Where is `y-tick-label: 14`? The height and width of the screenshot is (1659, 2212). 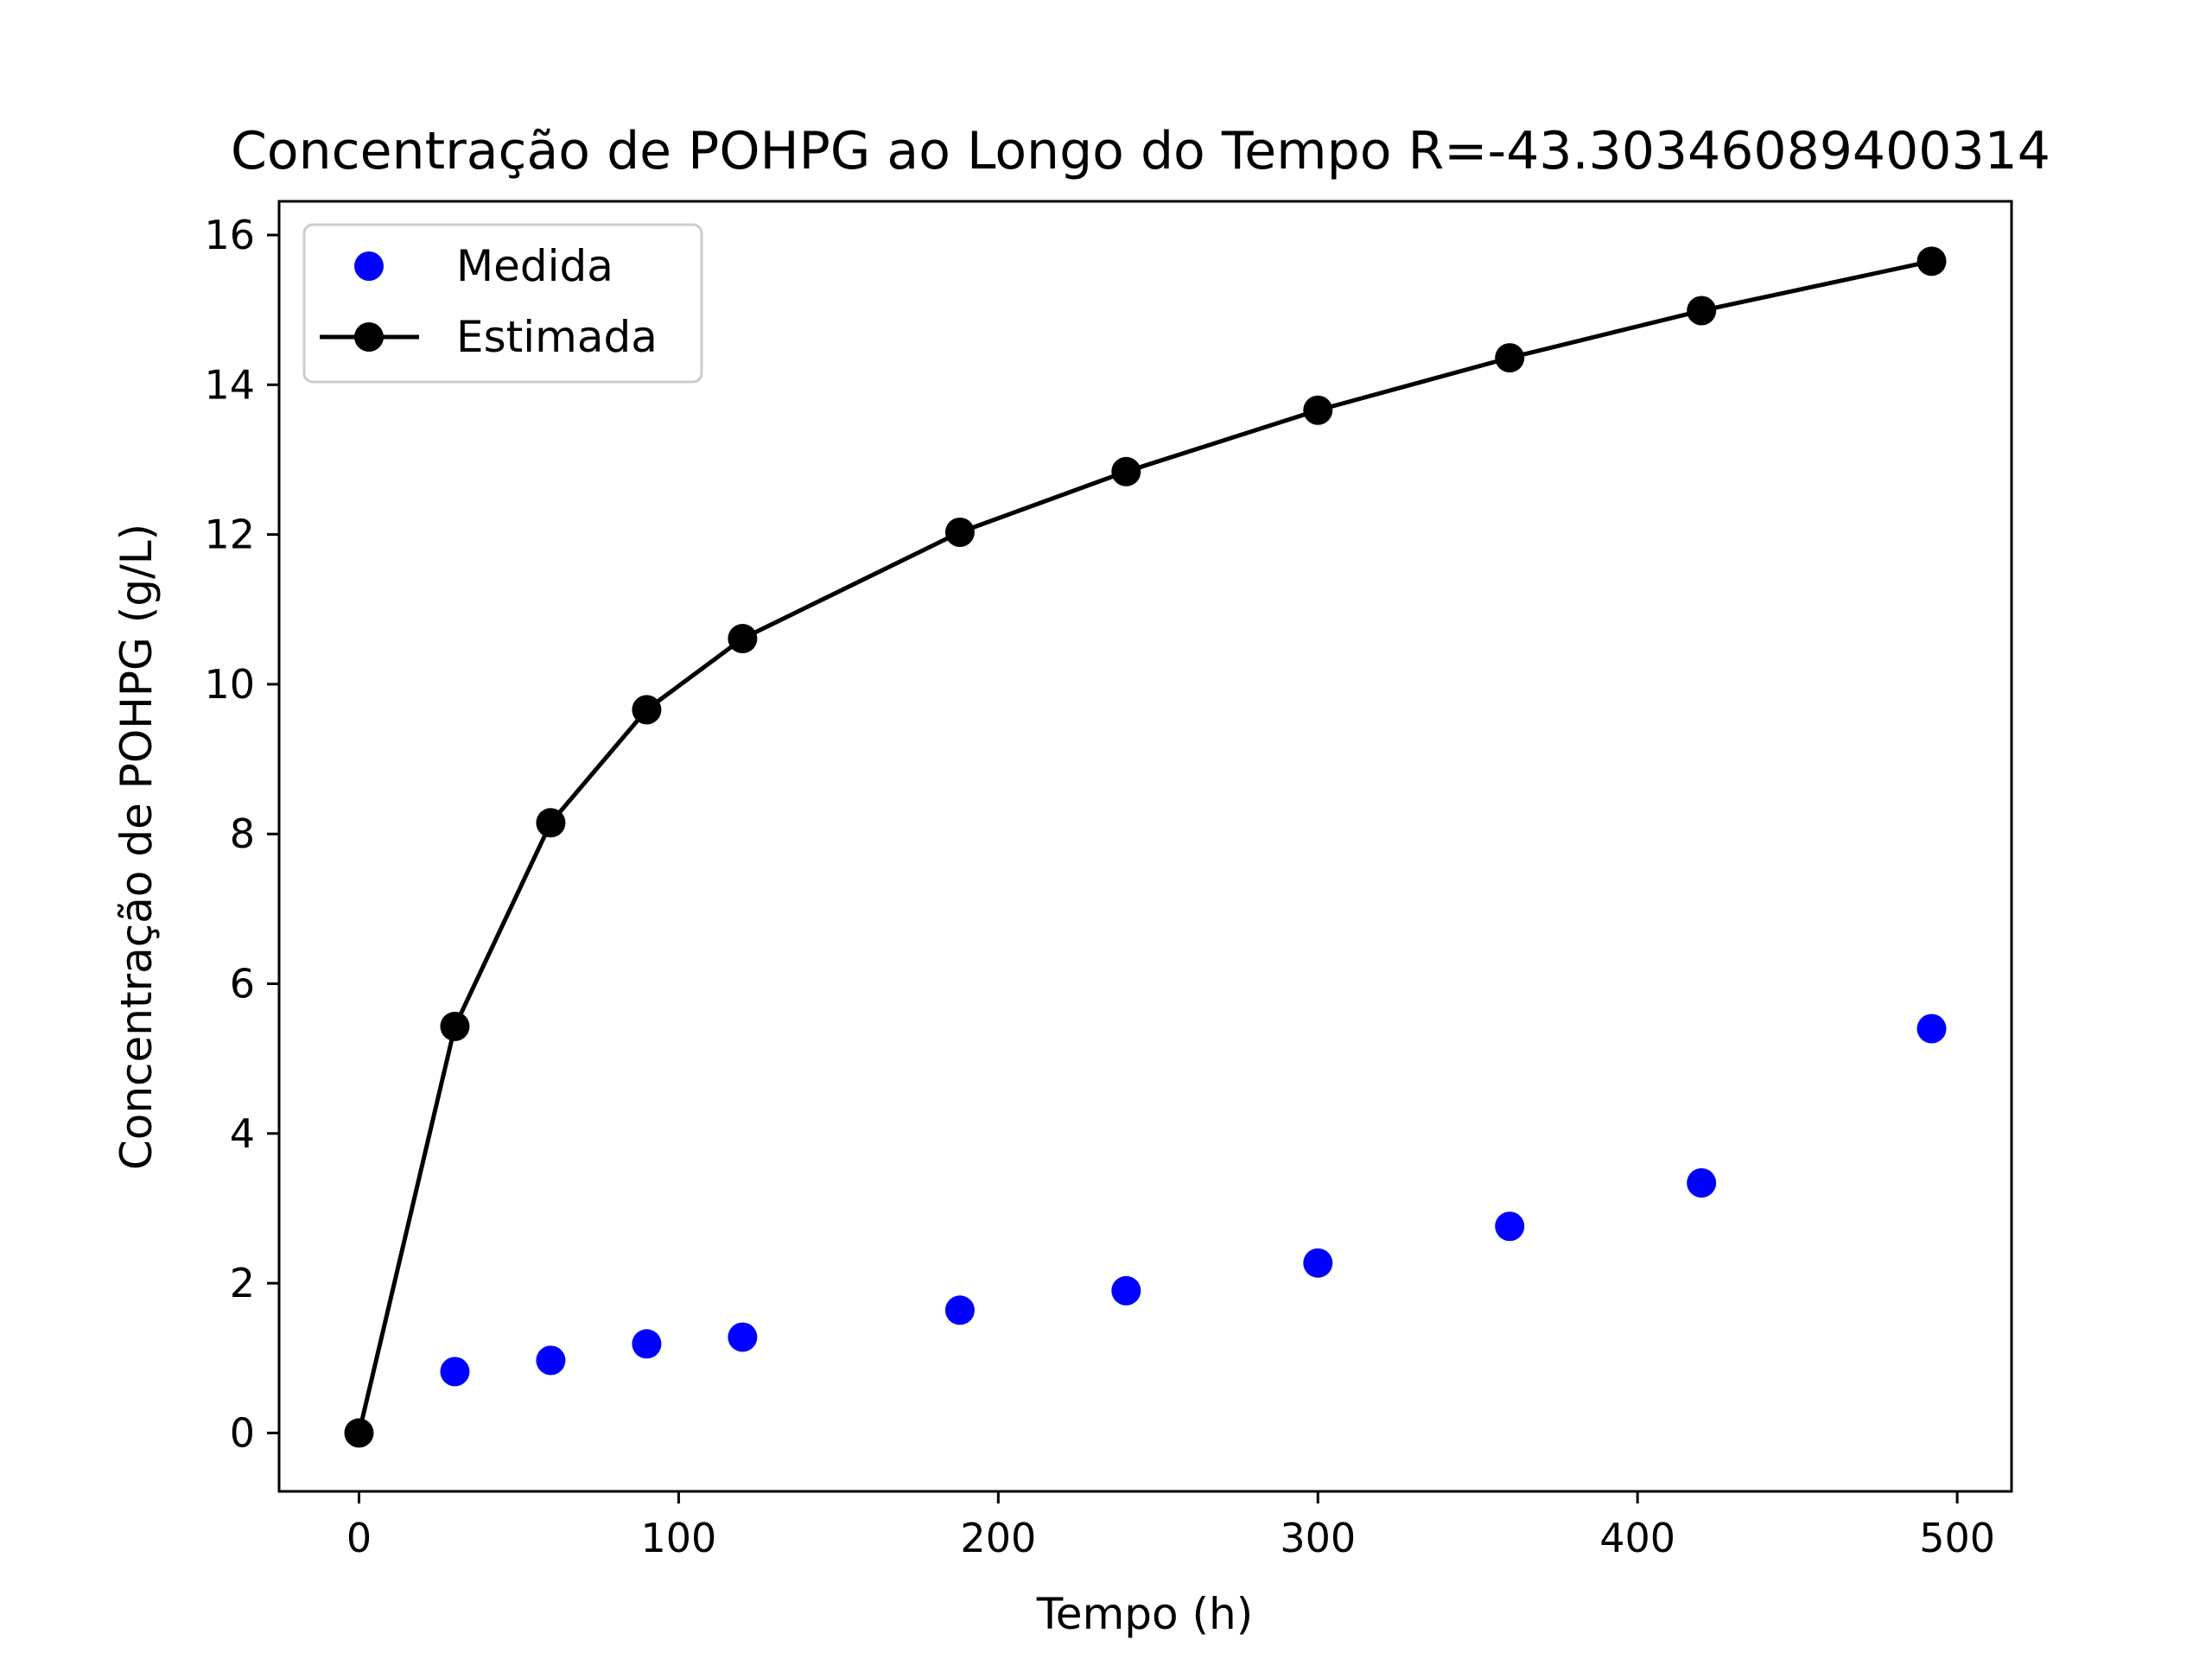
y-tick-label: 14 is located at coordinates (230, 384).